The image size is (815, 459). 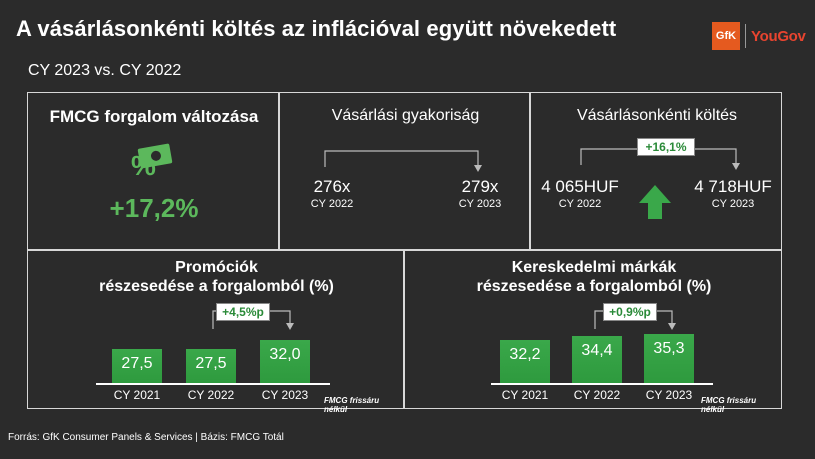 What do you see at coordinates (594, 286) in the screenshot?
I see `privatelabel-title-line2: részesedése a forgalomból (%)` at bounding box center [594, 286].